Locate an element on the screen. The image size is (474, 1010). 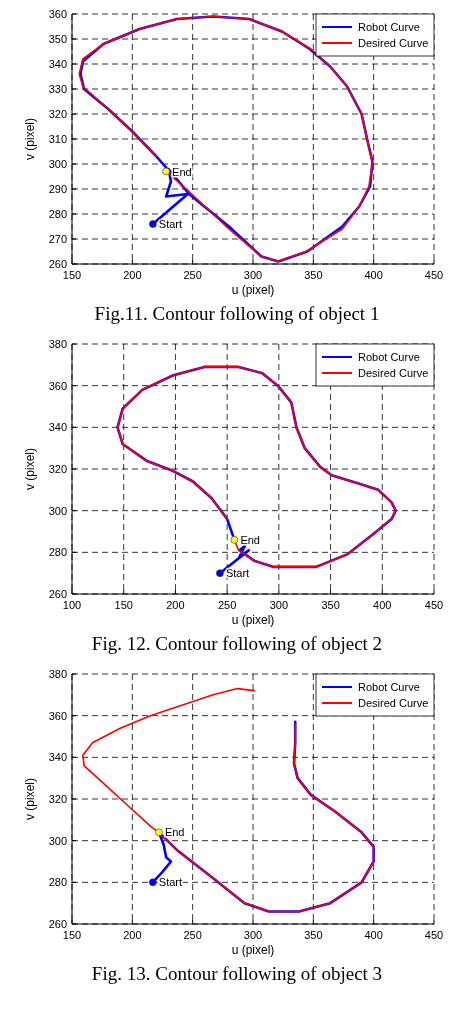
text: Fig. 12. Contour following of object 2 is located at coordinates (237, 643).